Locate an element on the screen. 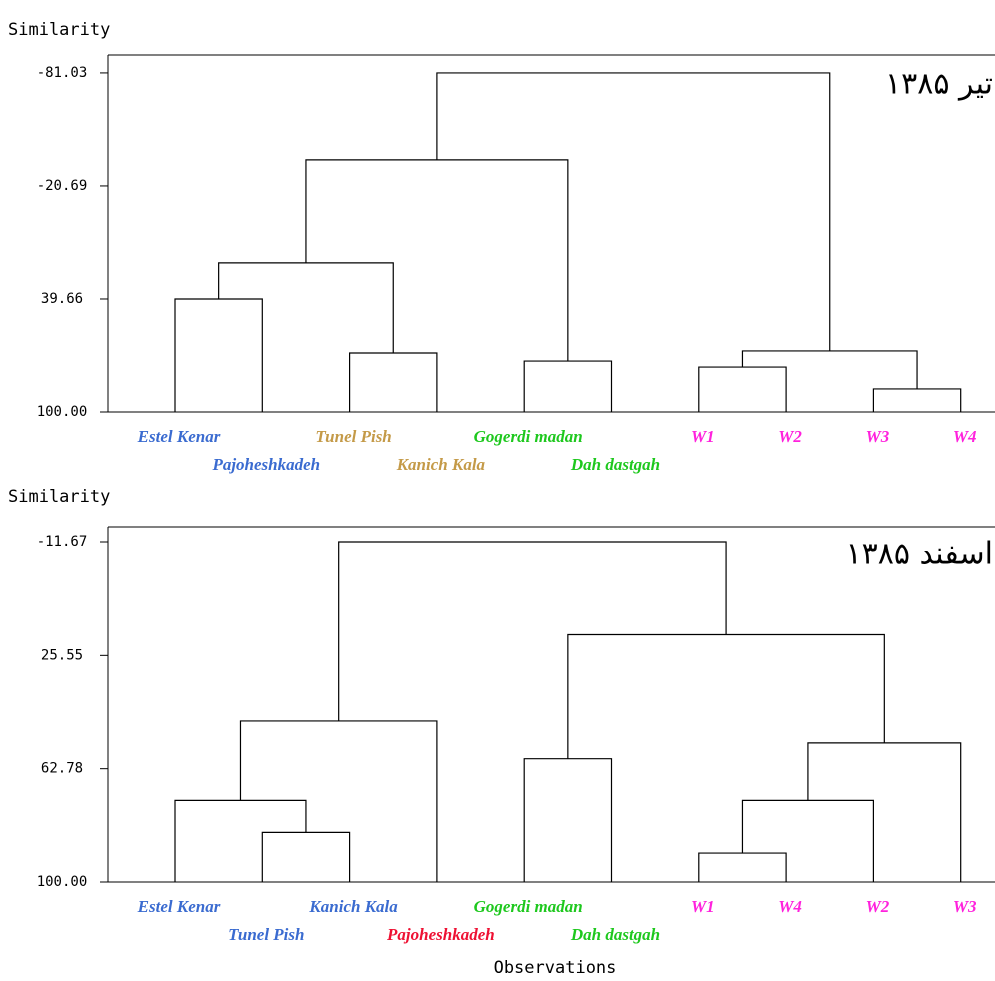  annotation: تیر ۱۳۸۵ is located at coordinates (939, 84).